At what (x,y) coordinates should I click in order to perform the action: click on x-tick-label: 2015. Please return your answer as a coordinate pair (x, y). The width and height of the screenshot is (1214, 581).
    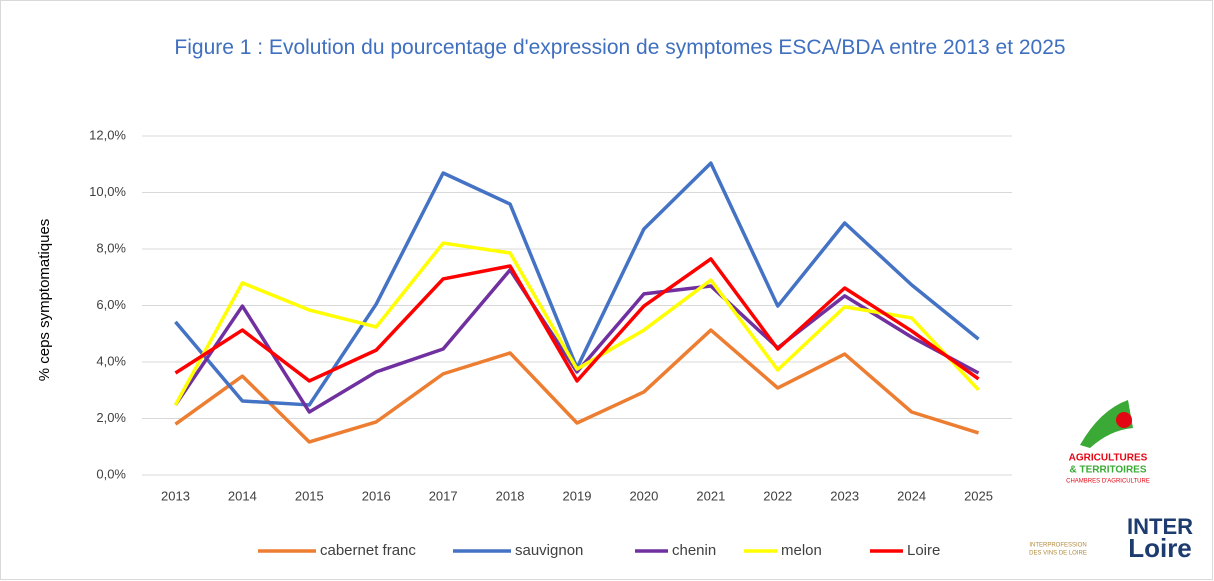
    Looking at the image, I should click on (309, 495).